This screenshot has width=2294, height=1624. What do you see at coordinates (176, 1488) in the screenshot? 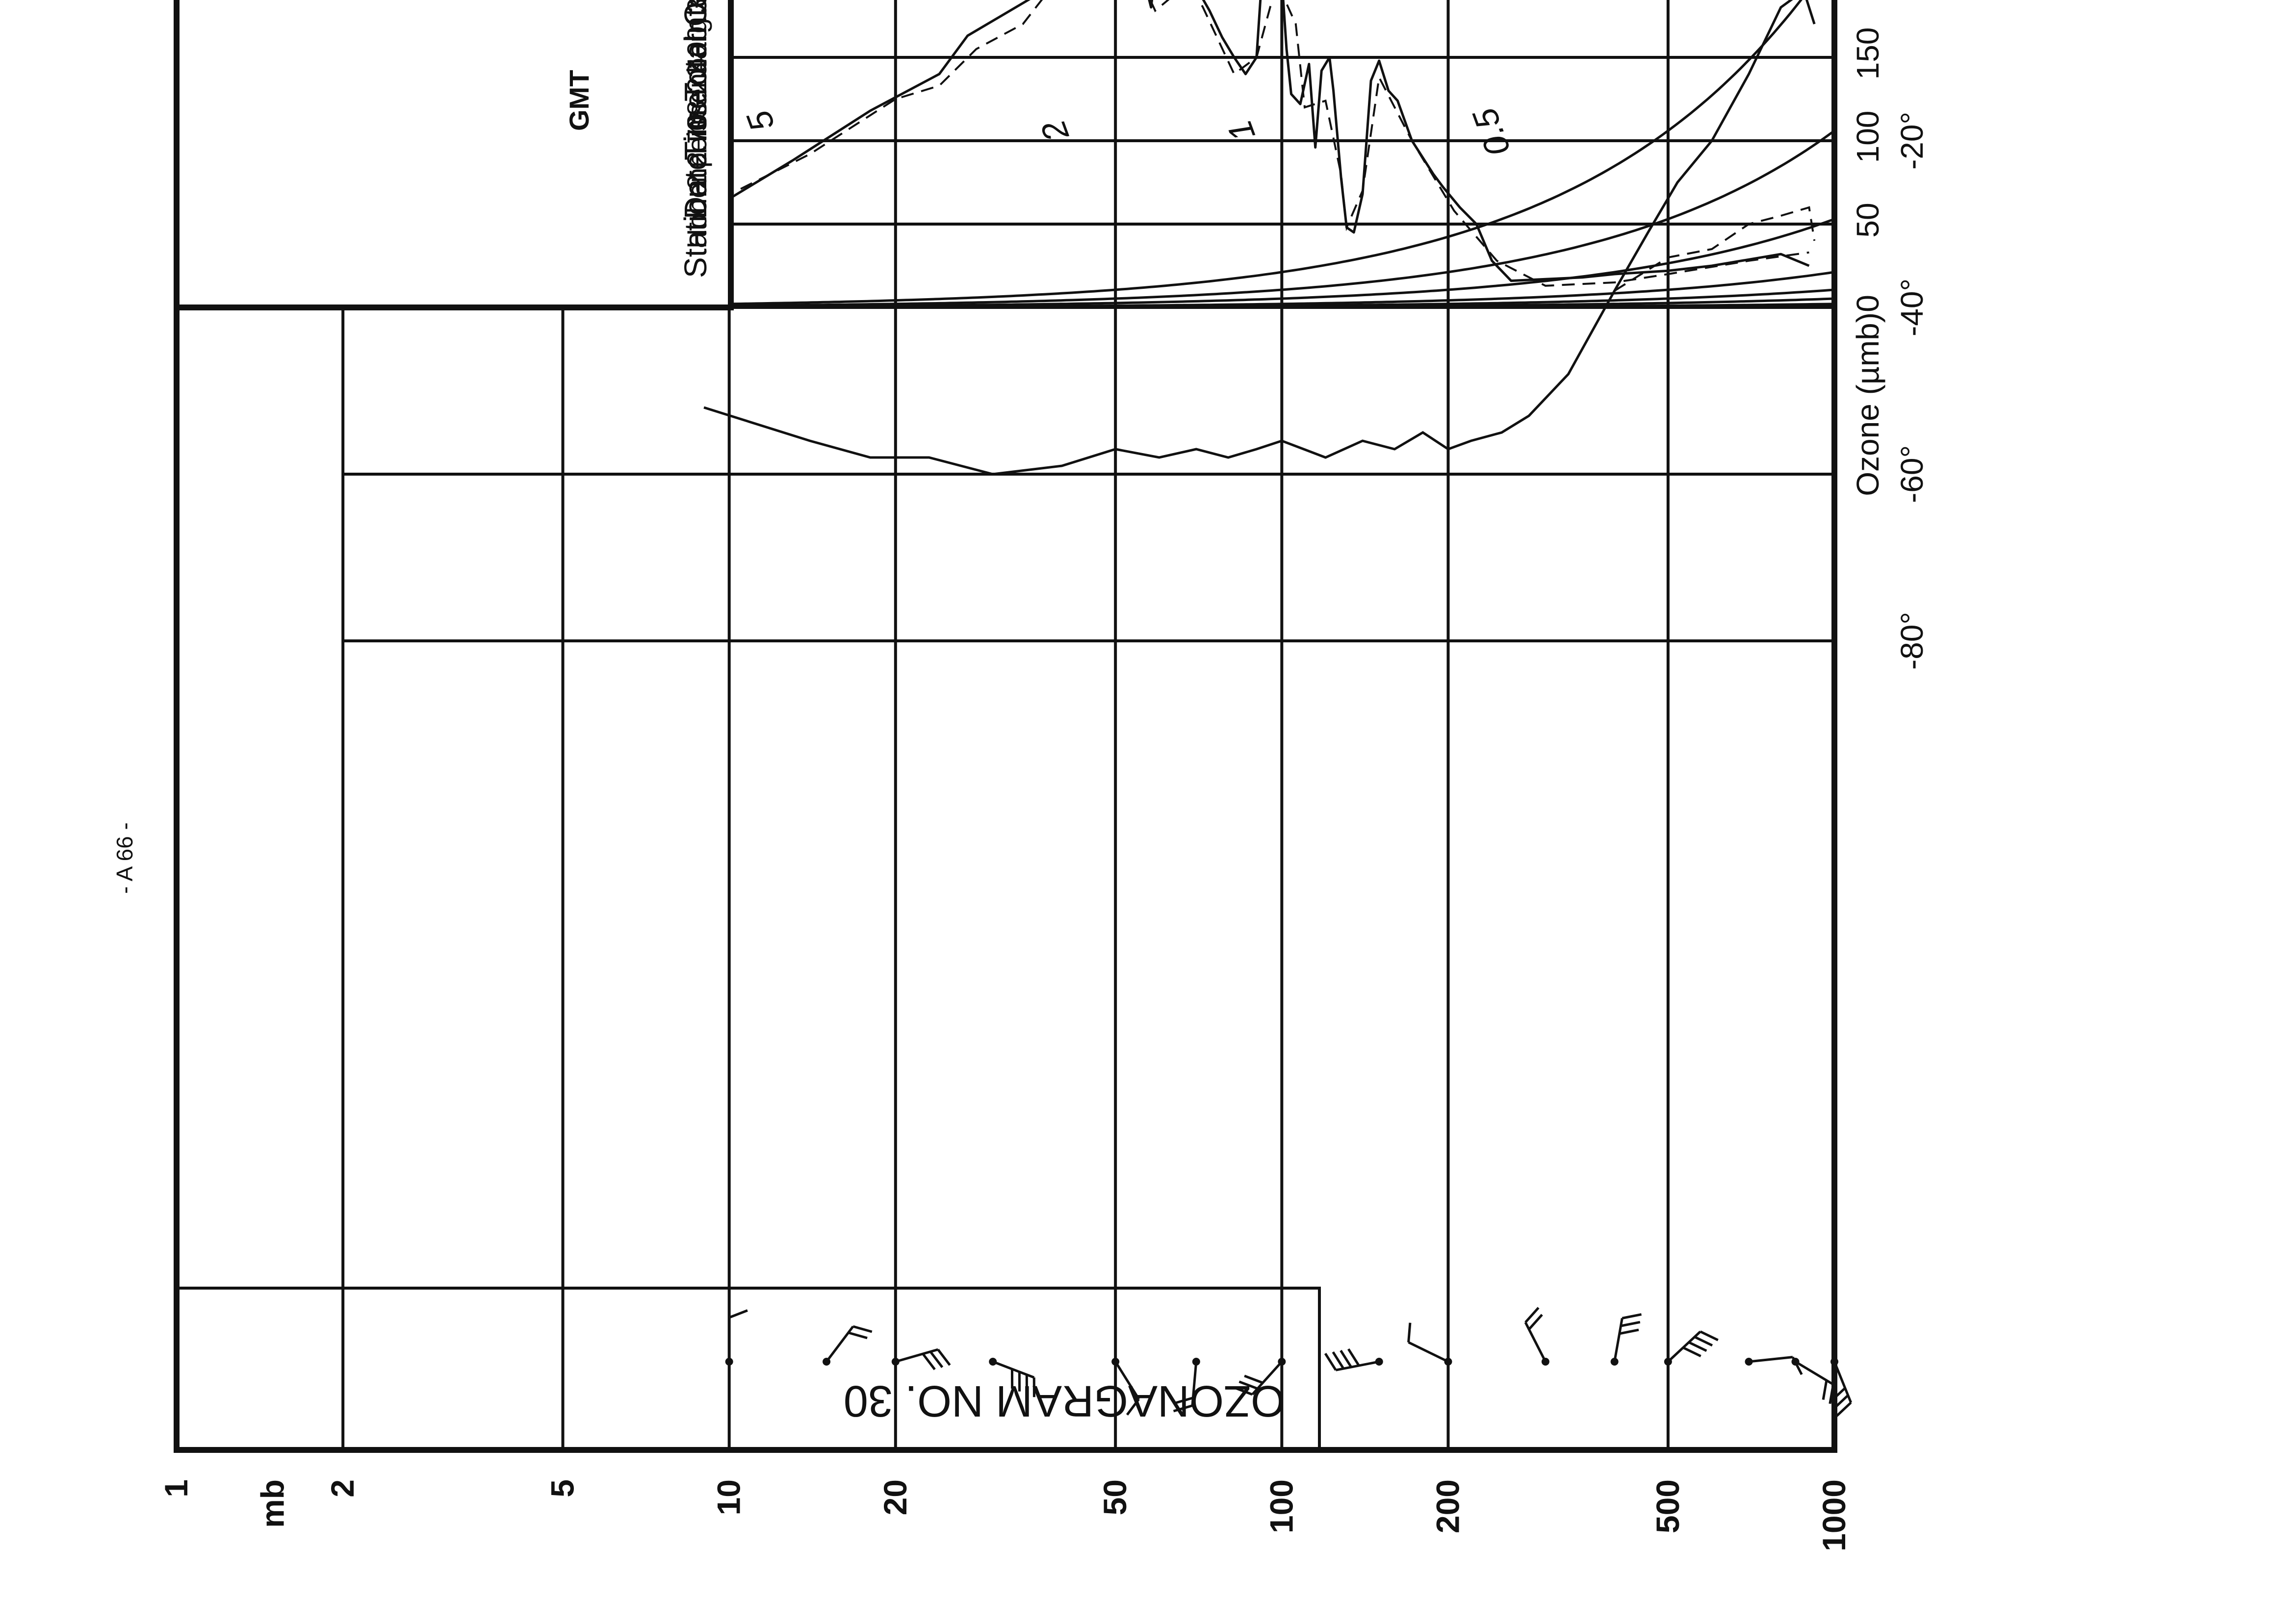
I see `pressure-tick-label: 1` at bounding box center [176, 1488].